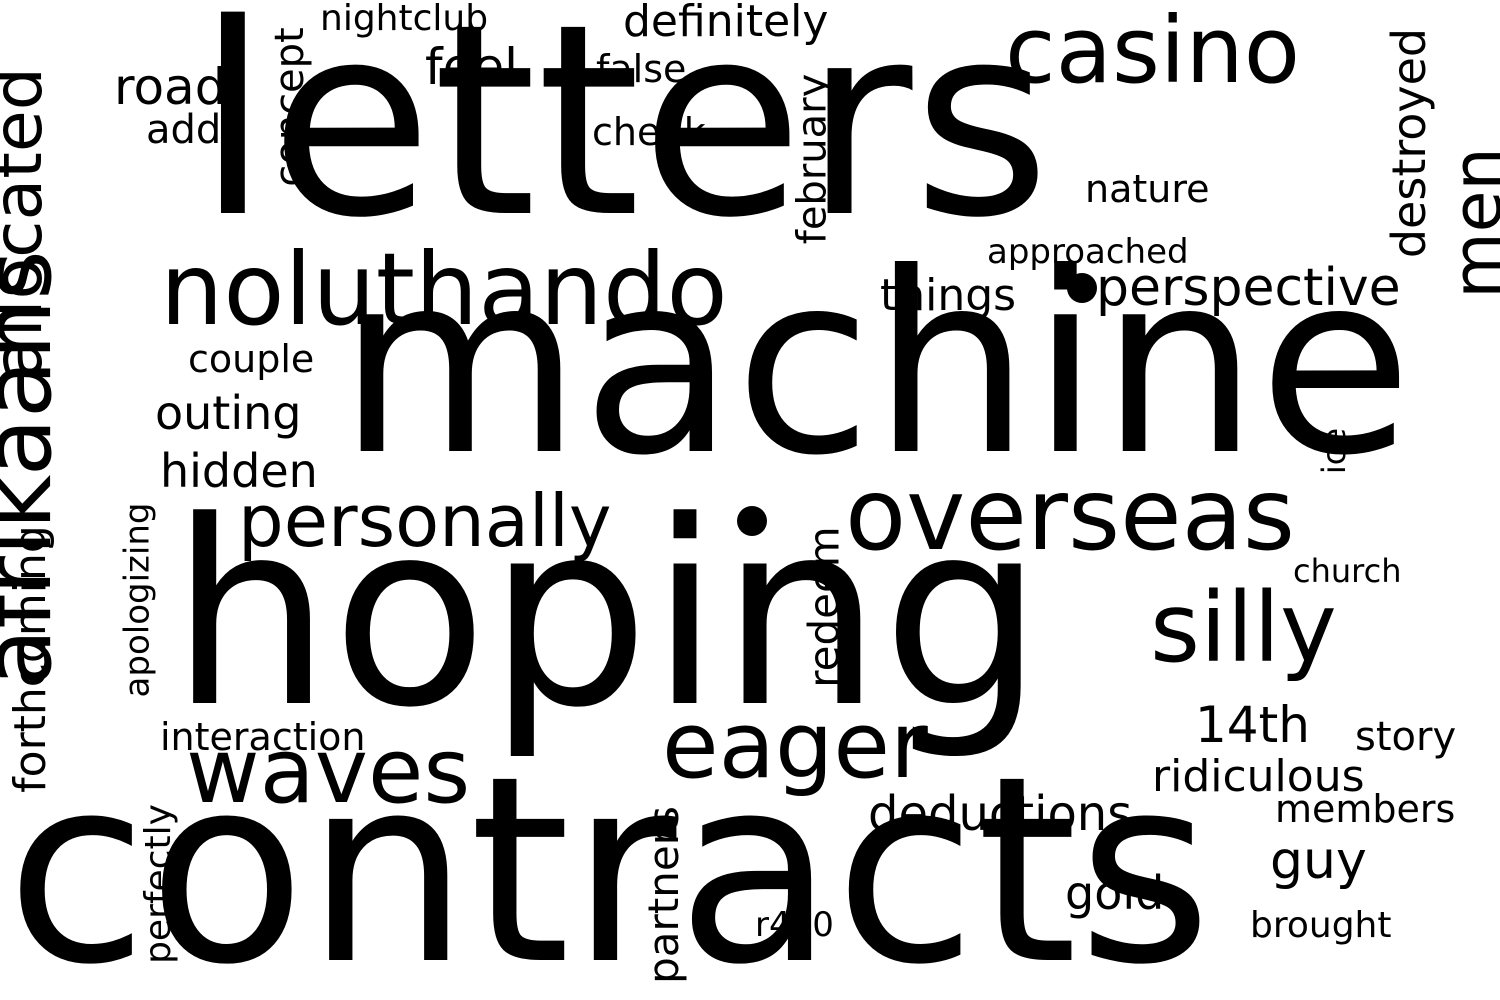 The width and height of the screenshot is (1500, 1000). I want to click on word-nightclub: nightclub, so click(404, 19).